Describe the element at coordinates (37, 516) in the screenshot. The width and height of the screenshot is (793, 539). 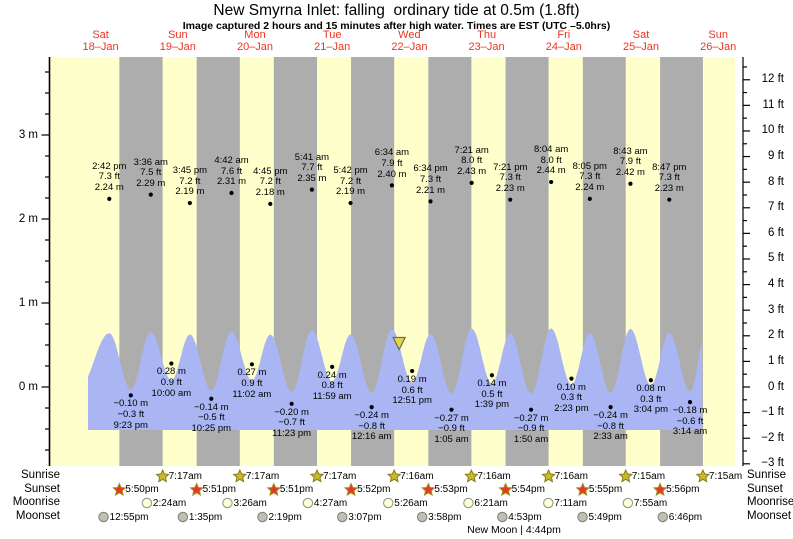
I see `moonset-label-left: Moonset` at that location.